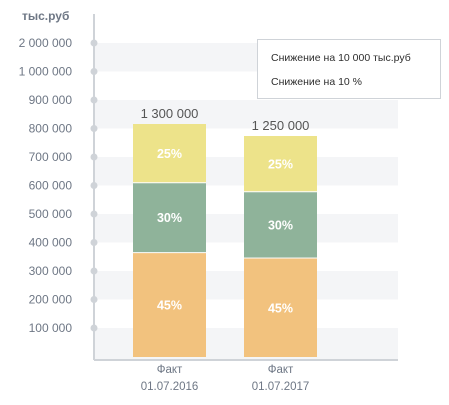  I want to click on bar-total-label: 1 250 000, so click(281, 125).